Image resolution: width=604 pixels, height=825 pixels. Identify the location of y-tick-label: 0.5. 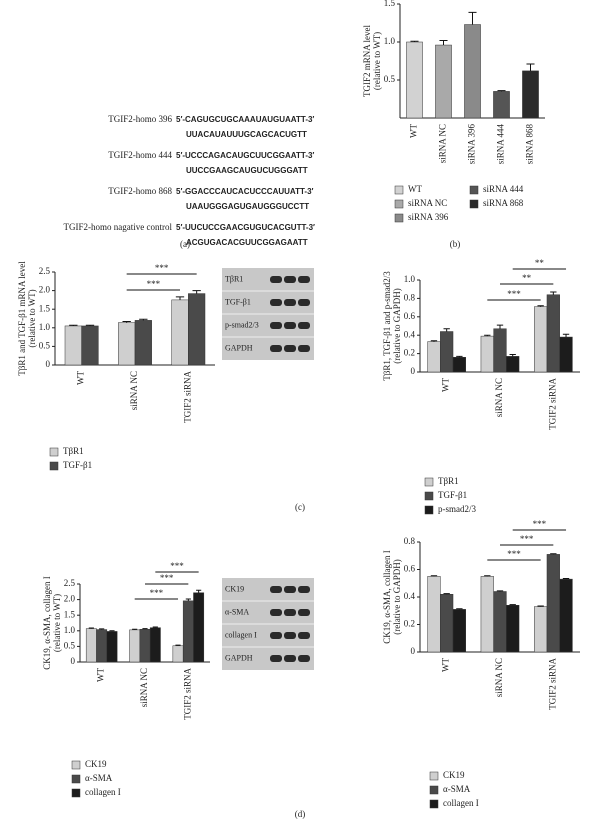
(70, 645).